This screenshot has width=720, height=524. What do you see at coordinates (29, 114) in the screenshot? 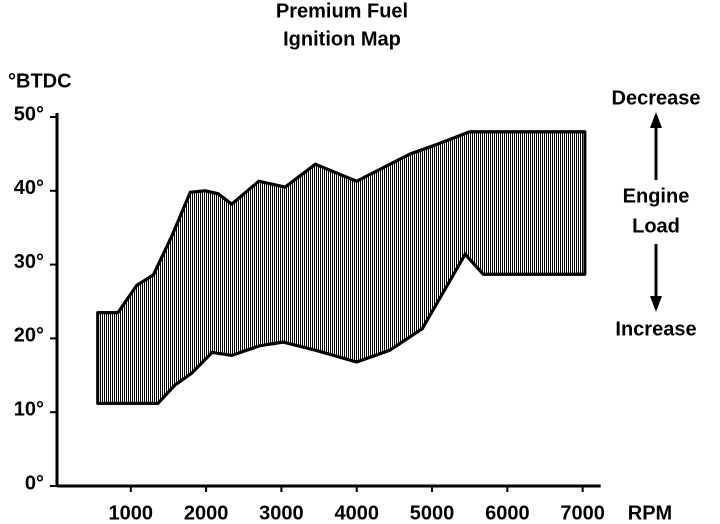
I see `y-tick-label: 50°` at bounding box center [29, 114].